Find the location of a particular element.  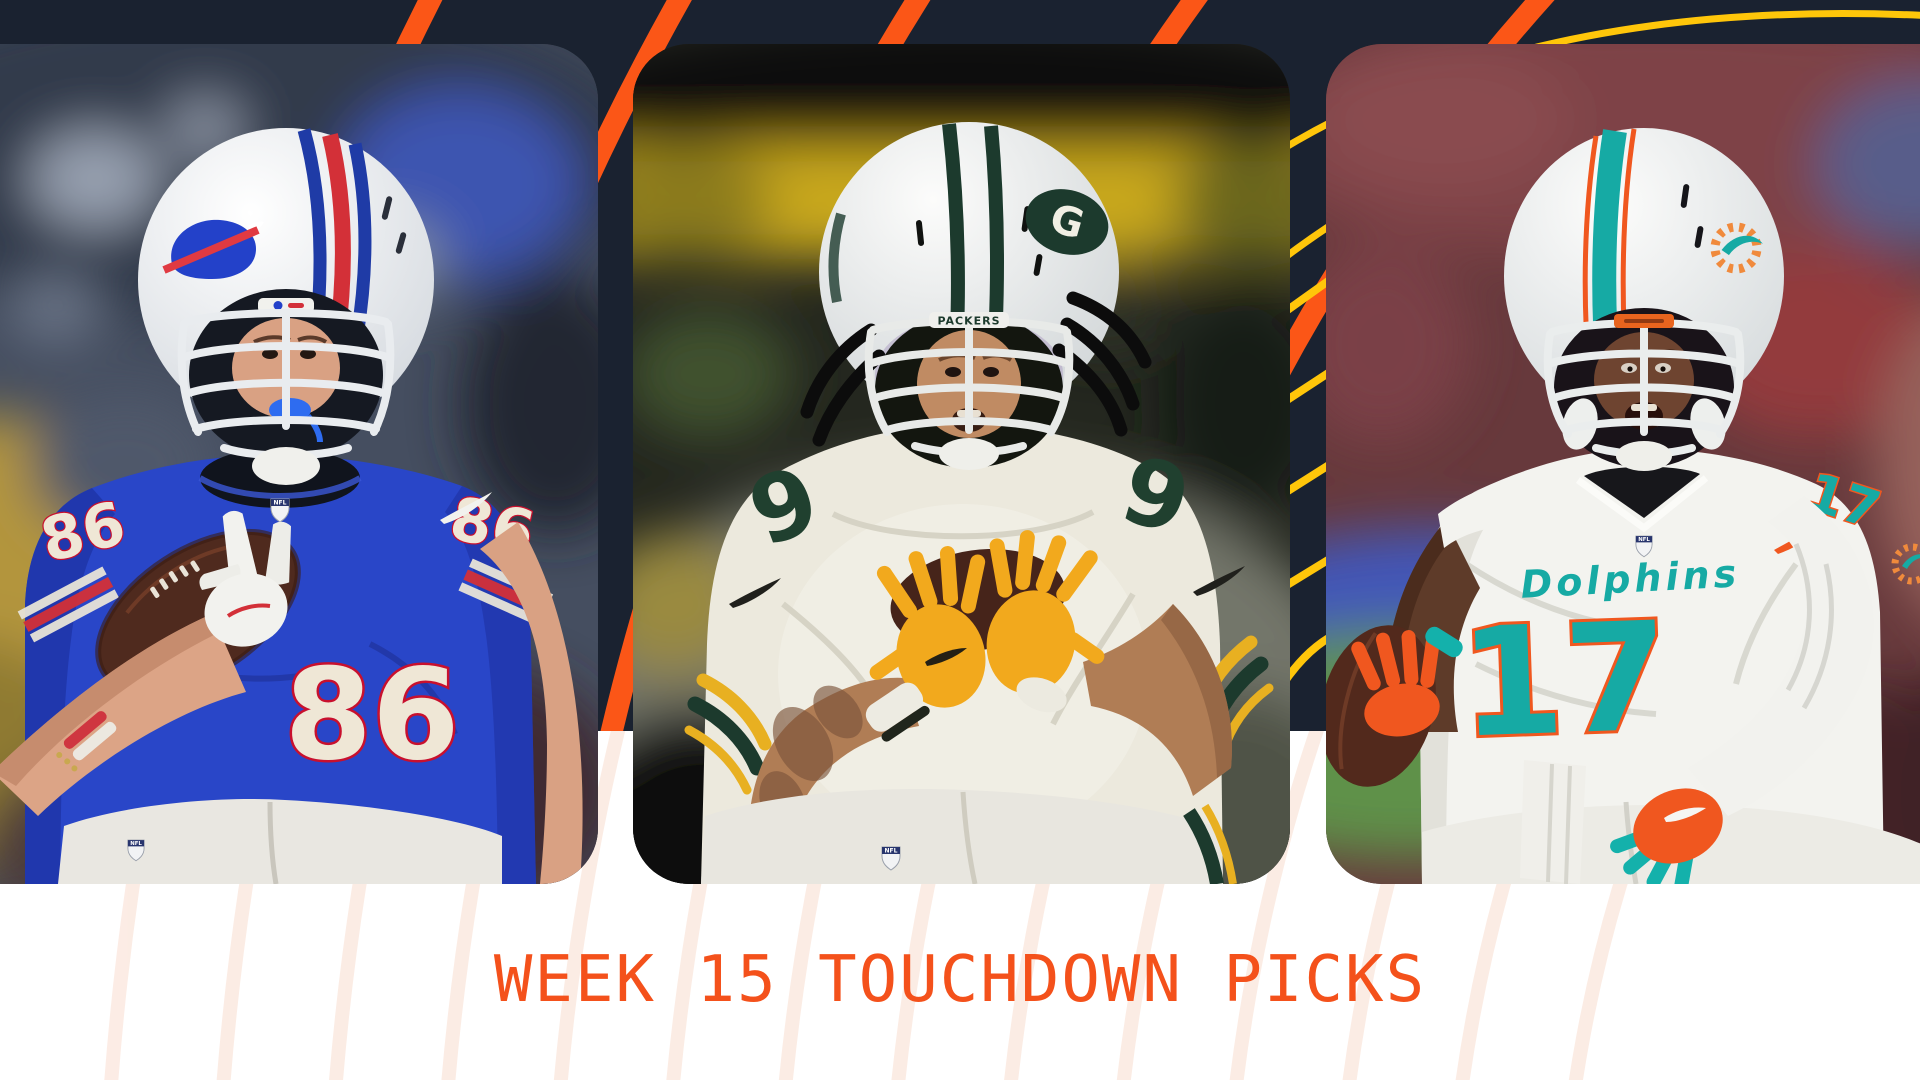

glove-cuff is located at coordinates (1444, 642).